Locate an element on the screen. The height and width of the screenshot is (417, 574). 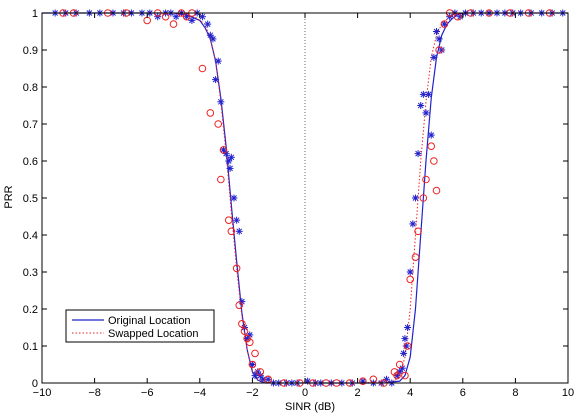
y-tick-label: 0.1 is located at coordinates (30, 347).